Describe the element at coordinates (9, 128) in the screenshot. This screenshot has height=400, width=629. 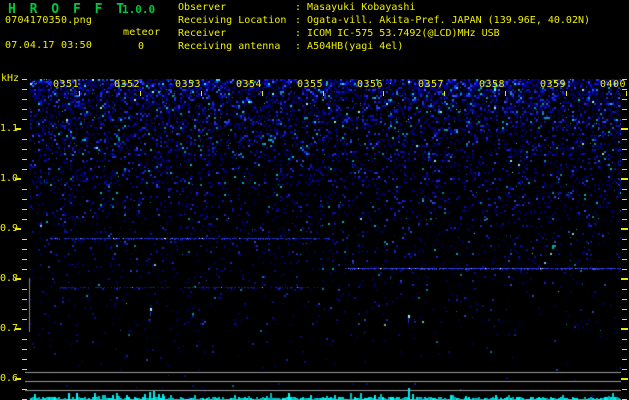
I see `freq-tick-label: 1.1` at that location.